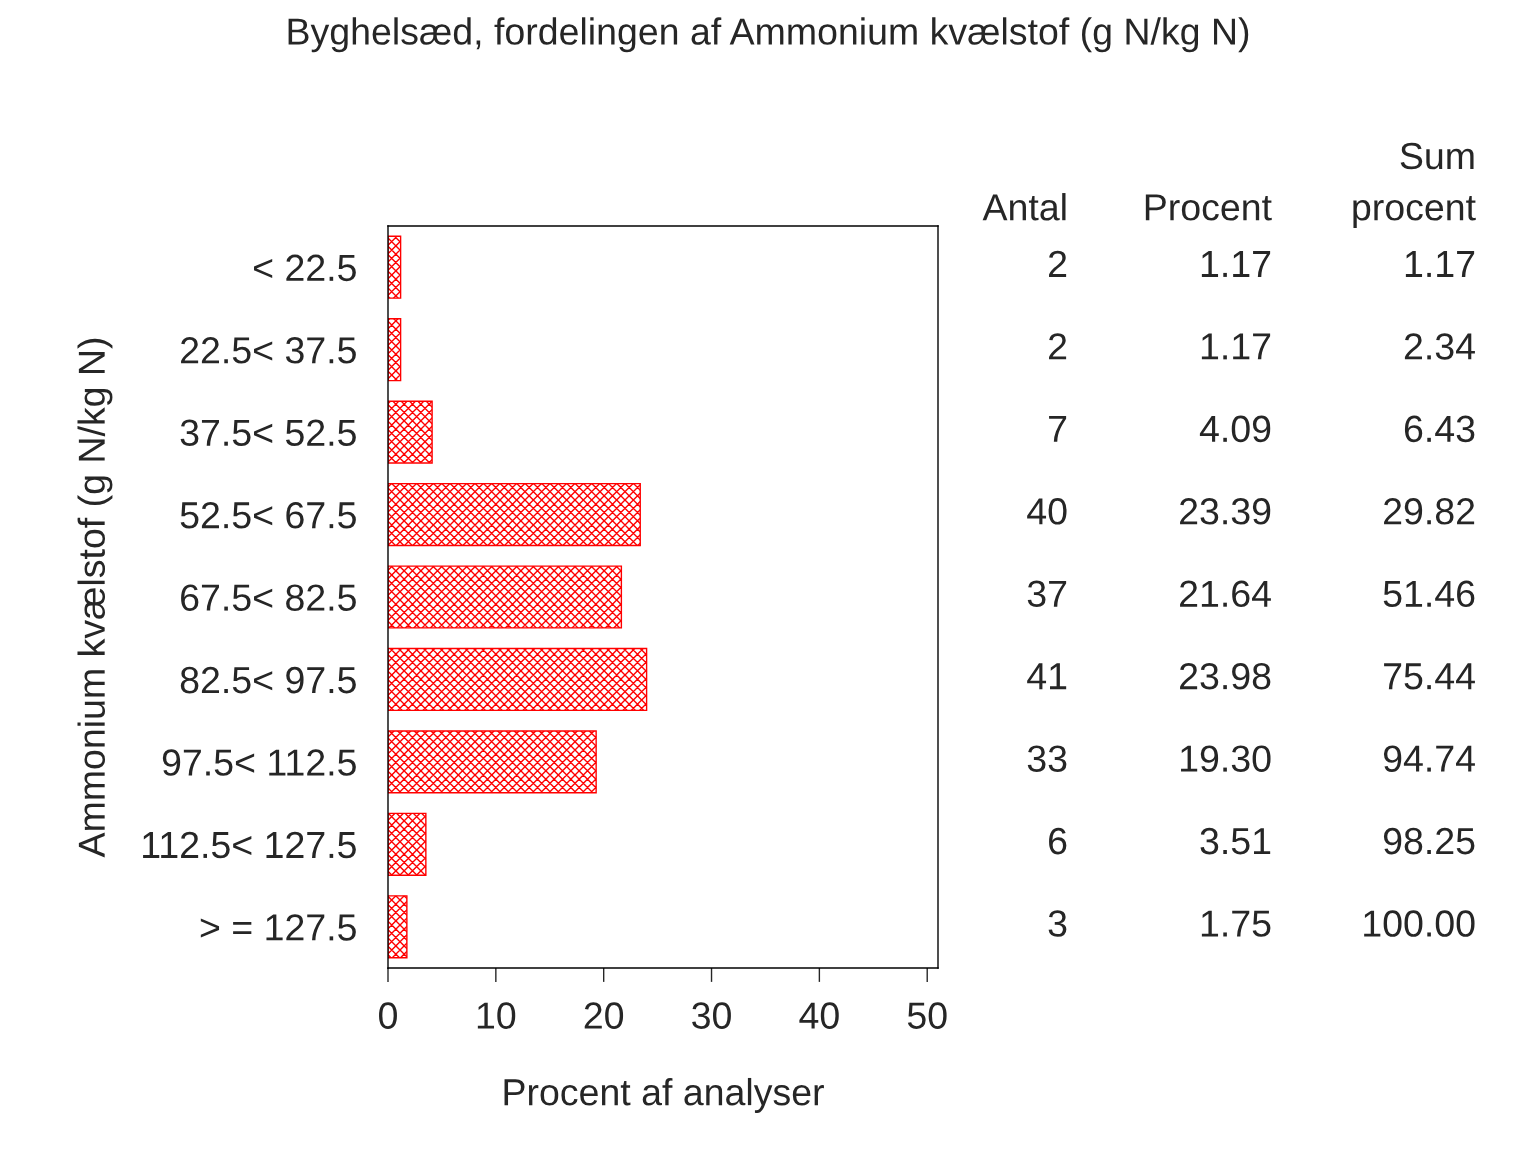  I want to click on data-label: 23.39, so click(1225, 511).